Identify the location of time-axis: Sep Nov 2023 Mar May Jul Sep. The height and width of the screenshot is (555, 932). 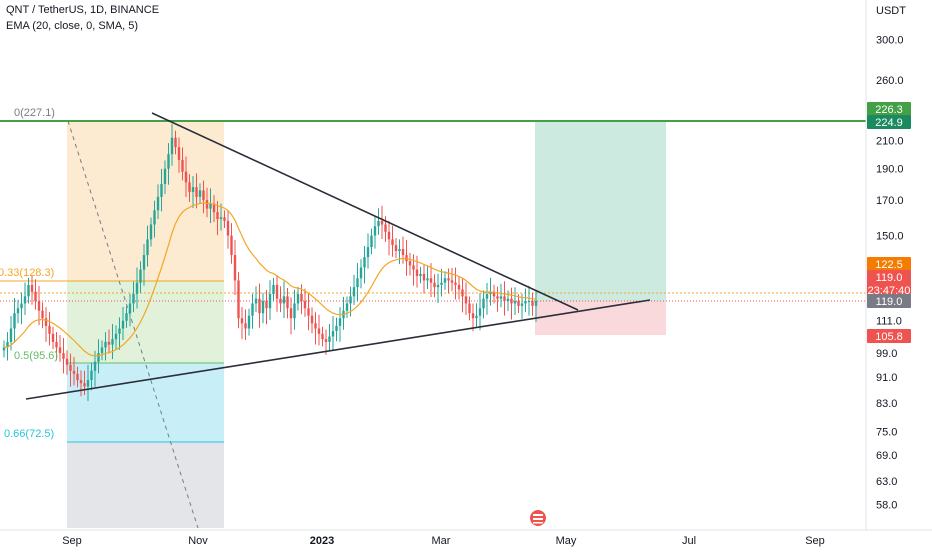
(466, 538).